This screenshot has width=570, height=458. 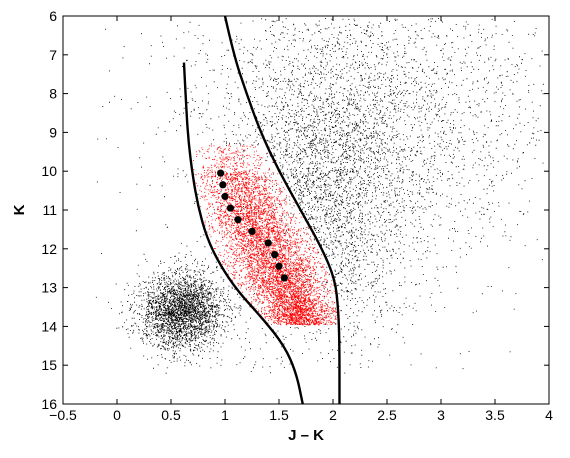 What do you see at coordinates (49, 171) in the screenshot?
I see `y-tick-label: 10` at bounding box center [49, 171].